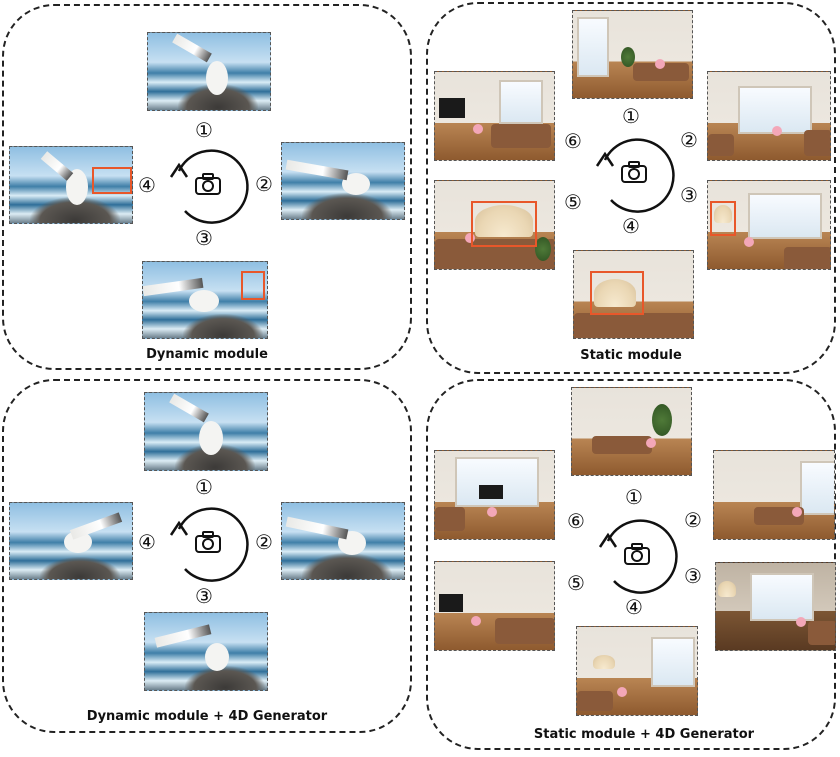 The width and height of the screenshot is (840, 757). Describe the element at coordinates (207, 716) in the screenshot. I see `caption-dynamic-4d: Dynamic module + 4D Generator` at that location.